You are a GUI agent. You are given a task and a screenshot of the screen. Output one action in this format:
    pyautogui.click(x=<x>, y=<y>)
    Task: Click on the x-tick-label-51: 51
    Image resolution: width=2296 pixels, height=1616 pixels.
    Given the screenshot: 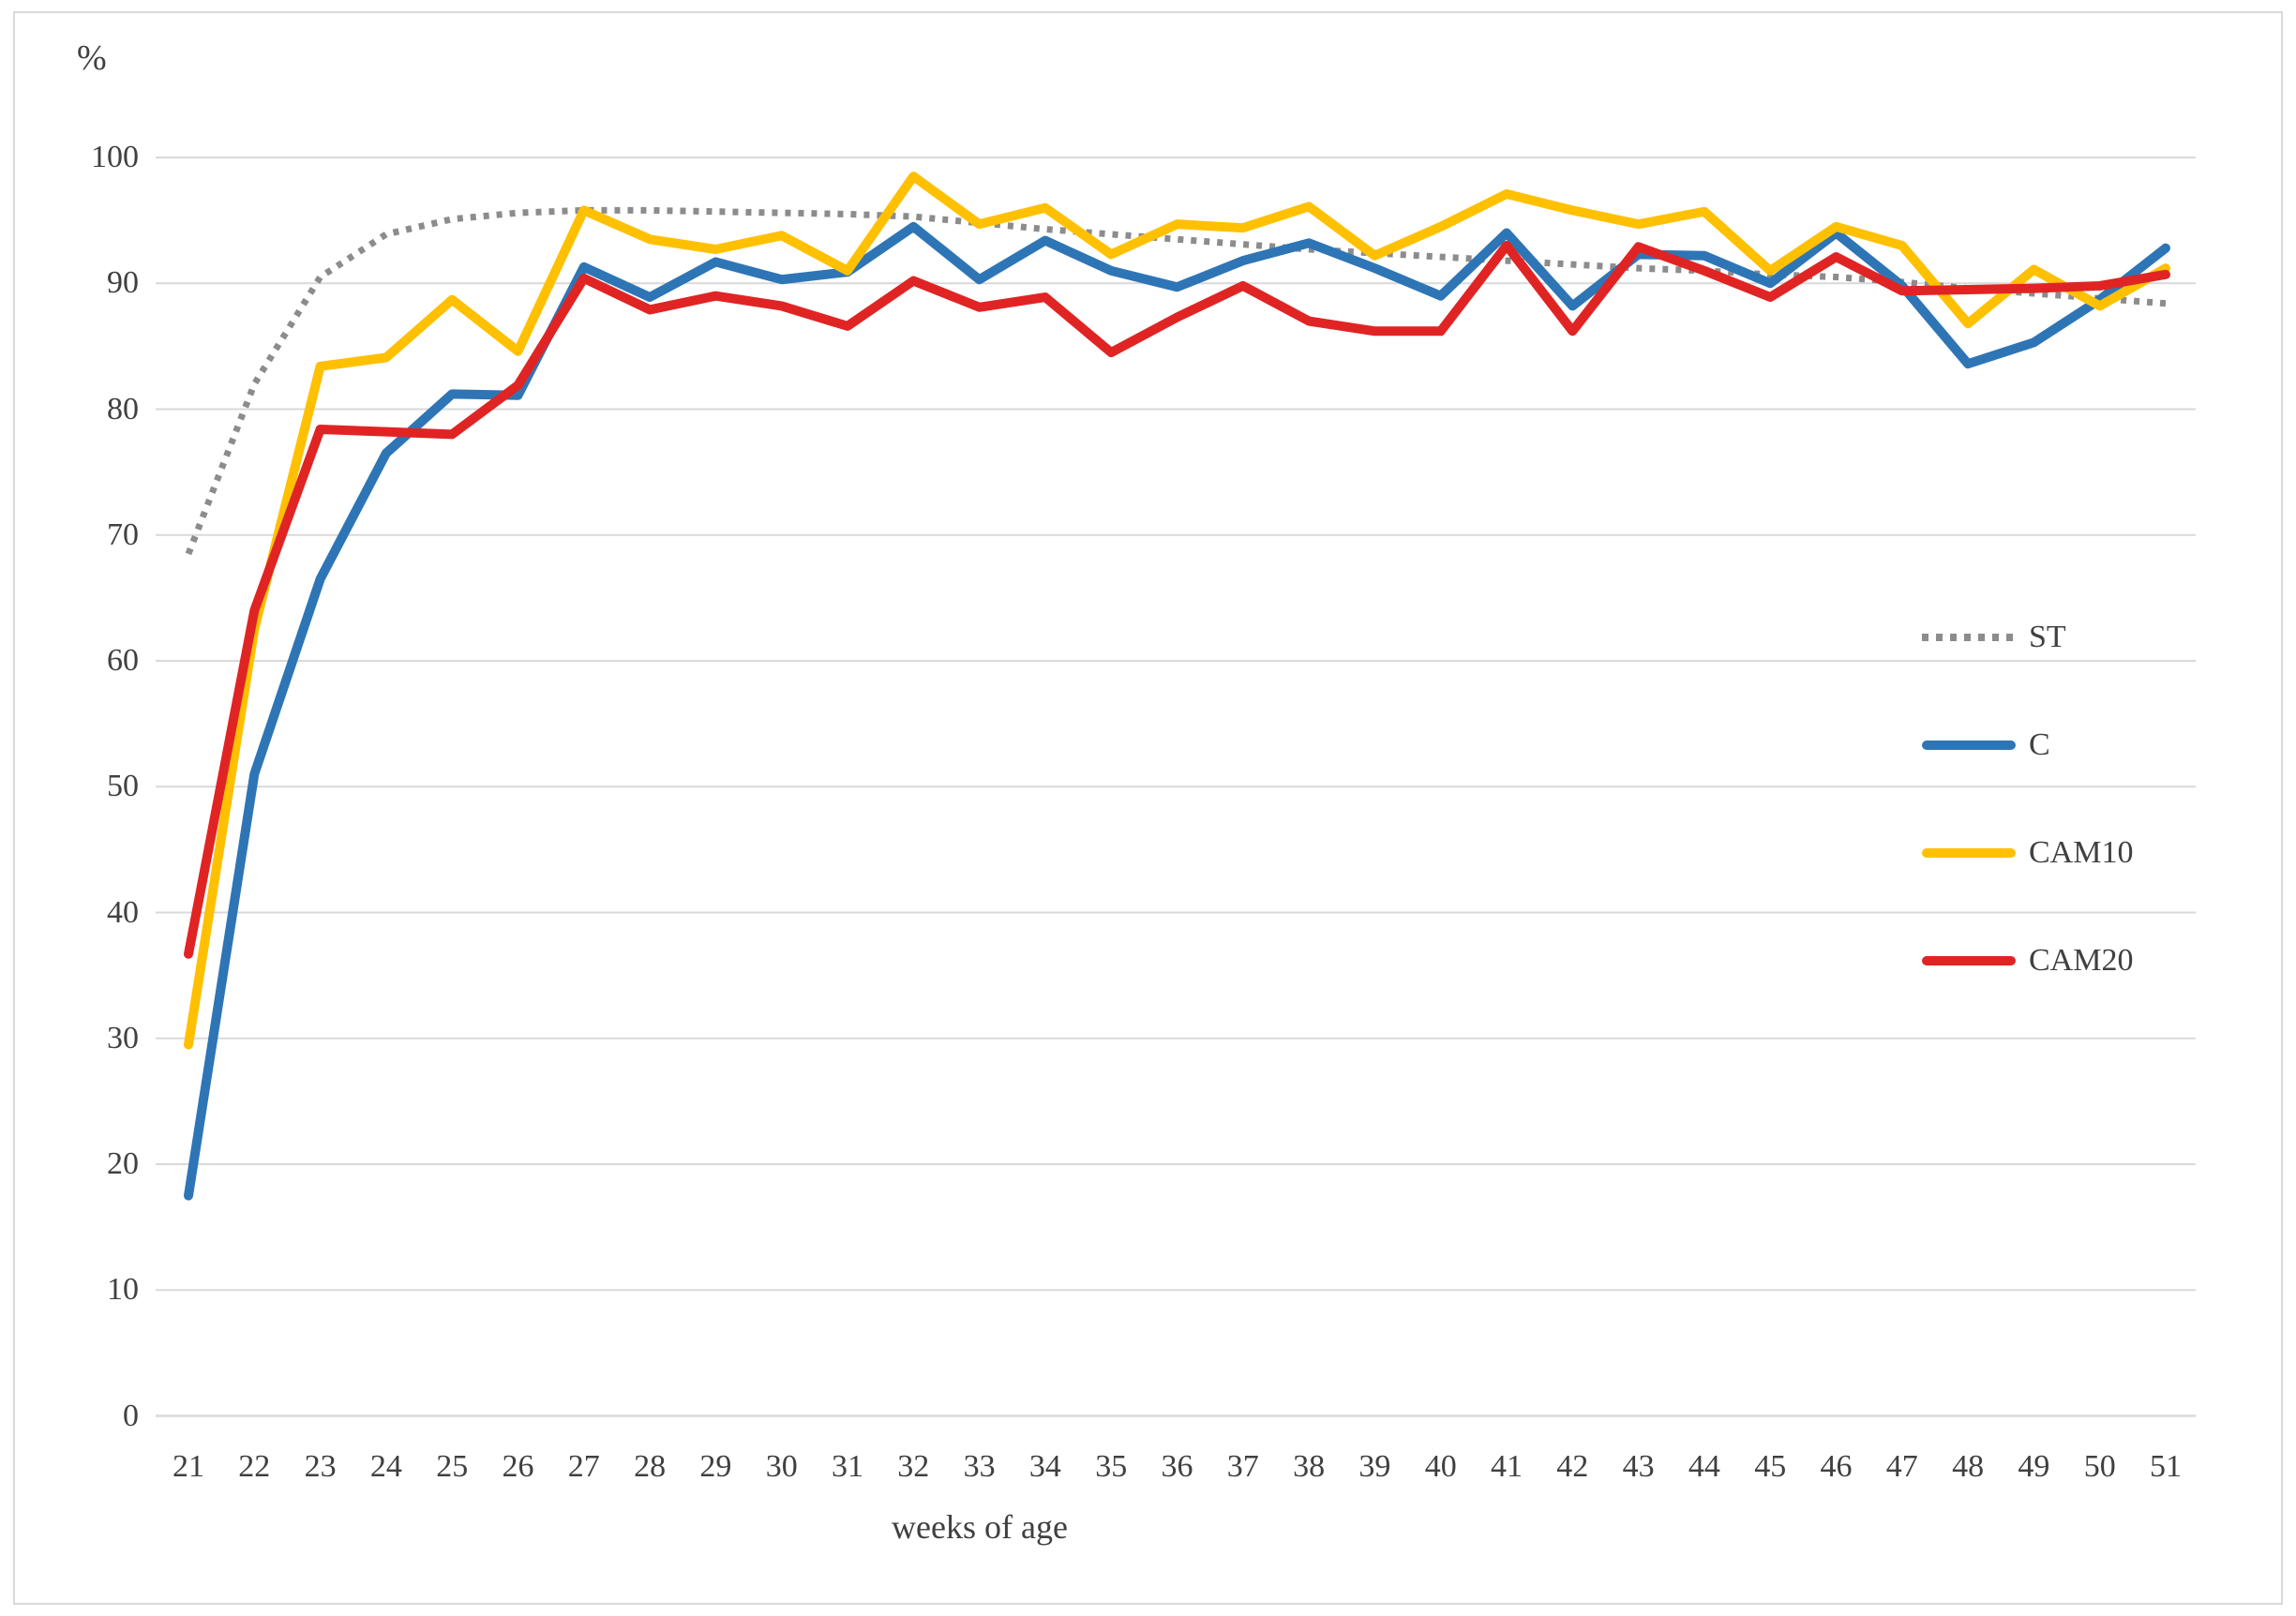 What is the action you would take?
    pyautogui.click(x=2166, y=1467)
    